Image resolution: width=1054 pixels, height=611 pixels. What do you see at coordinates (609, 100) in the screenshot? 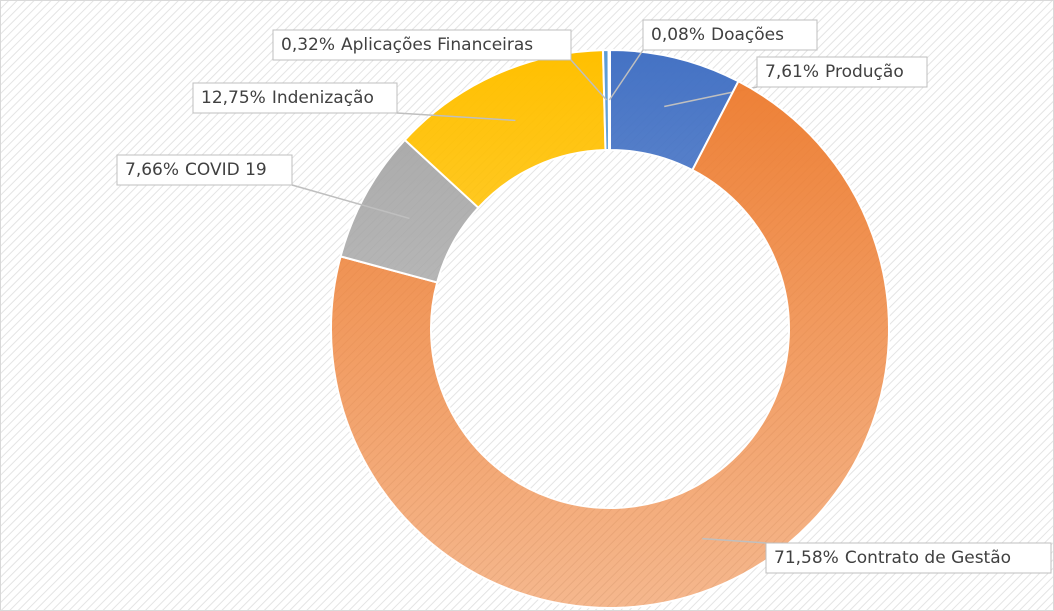
I see `donut-slice` at bounding box center [609, 100].